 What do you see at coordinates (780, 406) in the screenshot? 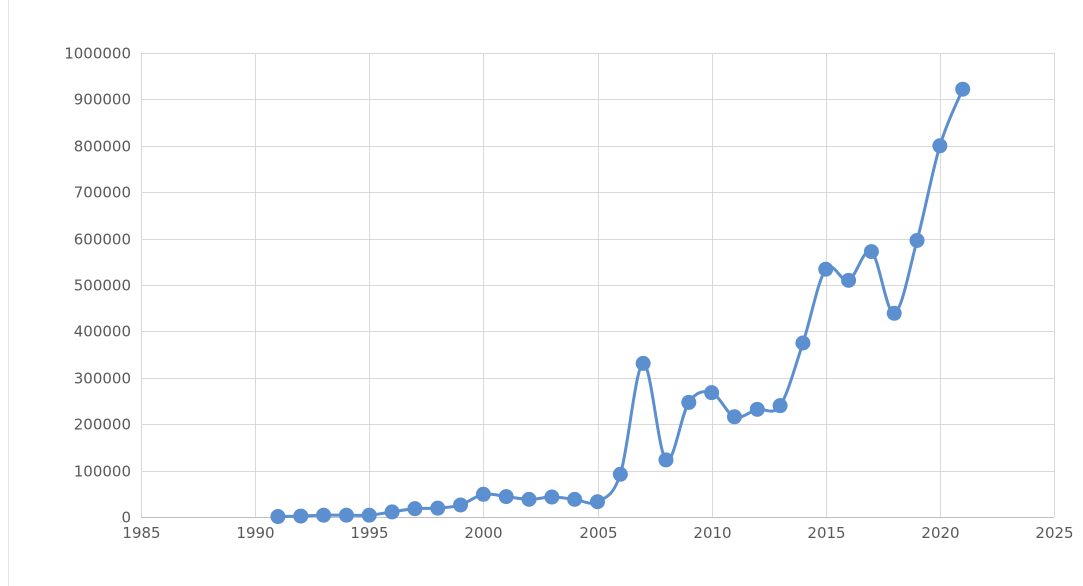
I see `data-point-2013` at bounding box center [780, 406].